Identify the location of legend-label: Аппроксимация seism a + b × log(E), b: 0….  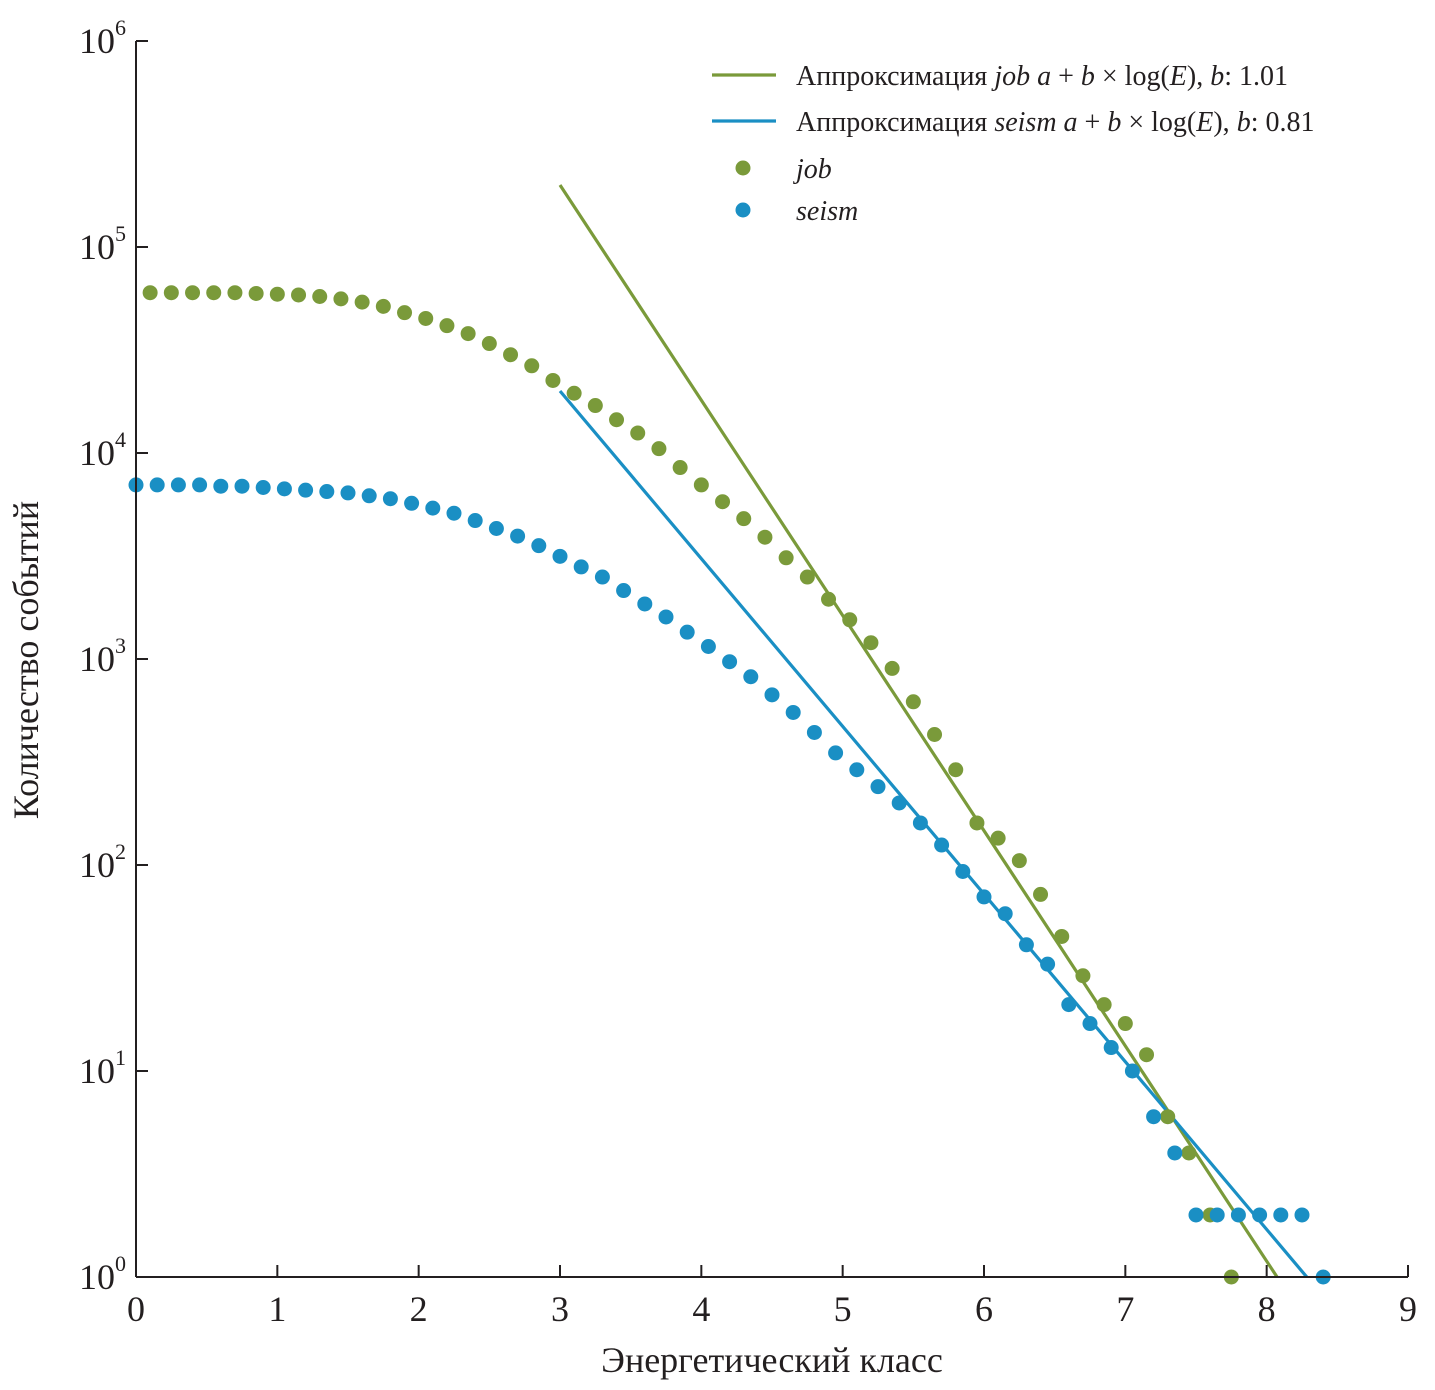
(1055, 122).